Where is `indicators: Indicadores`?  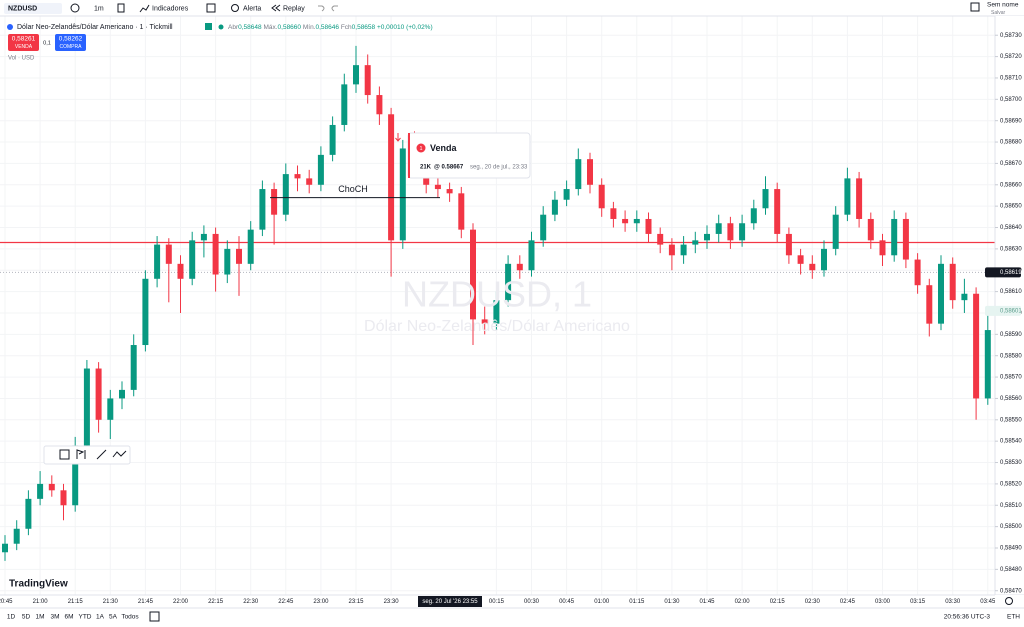 indicators: Indicadores is located at coordinates (170, 8).